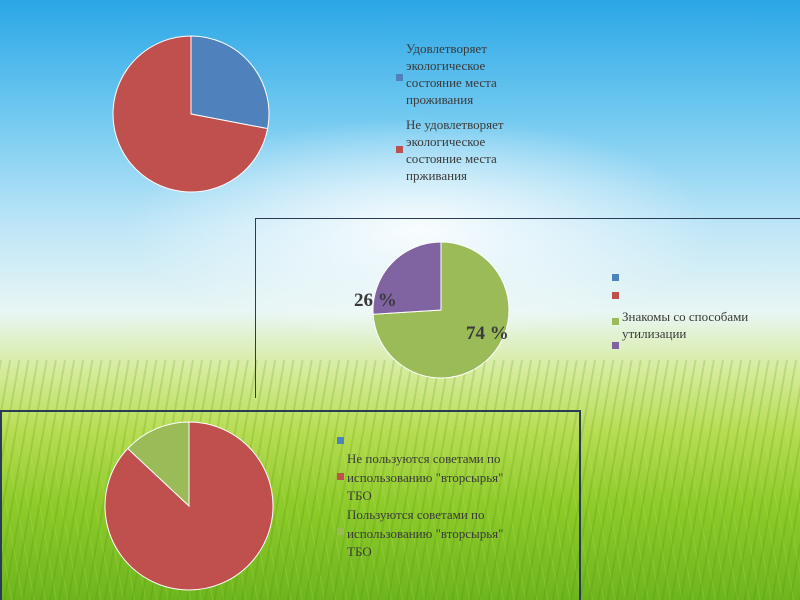 Image resolution: width=800 pixels, height=600 pixels. I want to click on pie-data-label-1: 74 %, so click(487, 333).